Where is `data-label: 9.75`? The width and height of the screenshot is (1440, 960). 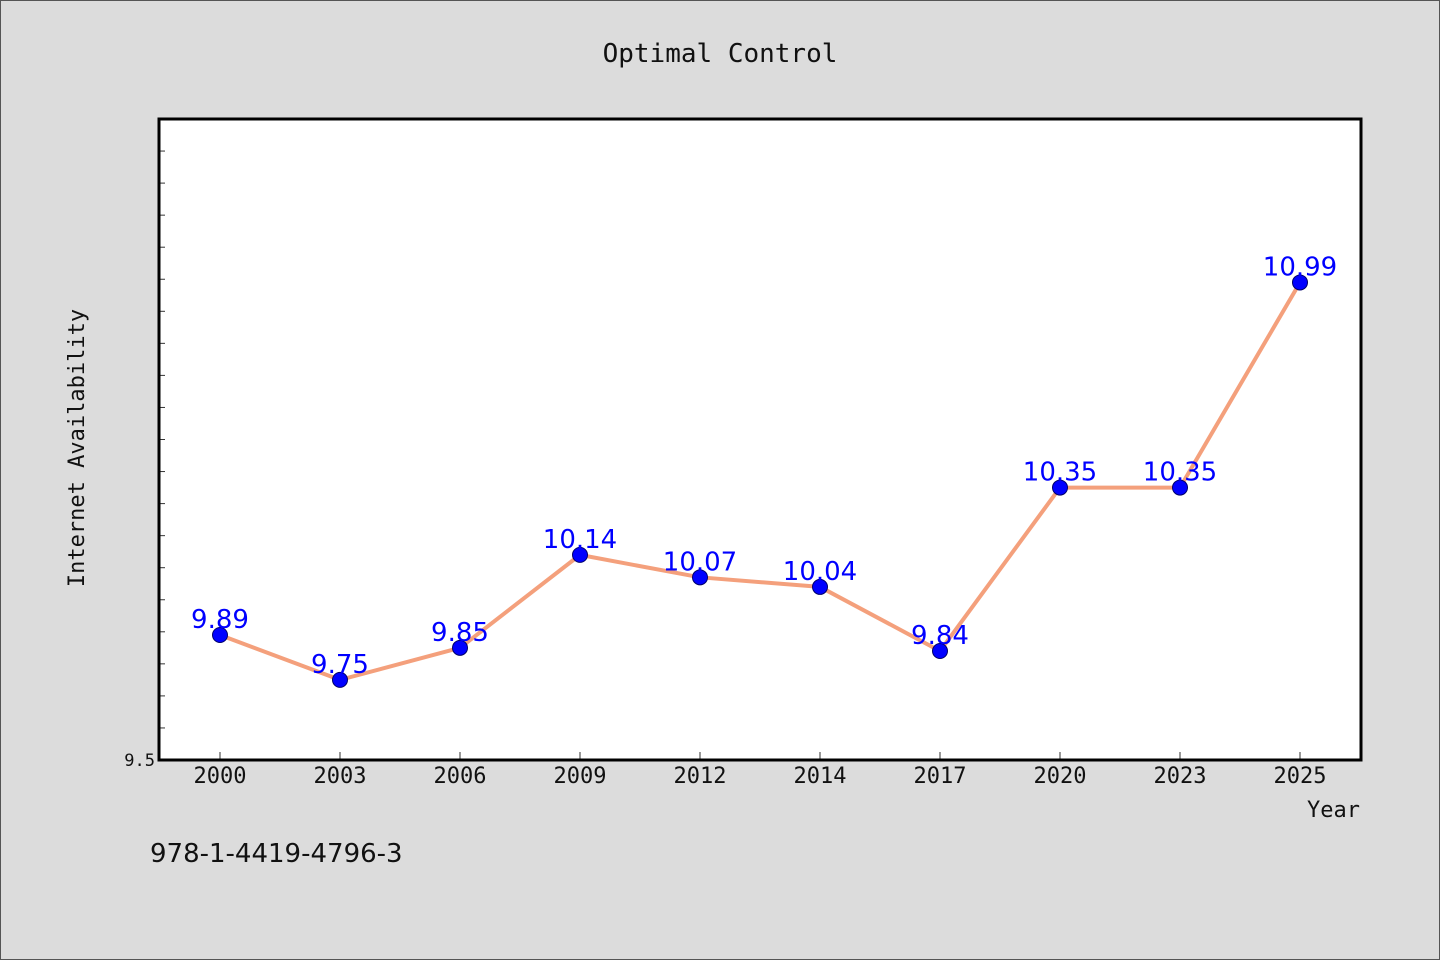
data-label: 9.75 is located at coordinates (340, 665).